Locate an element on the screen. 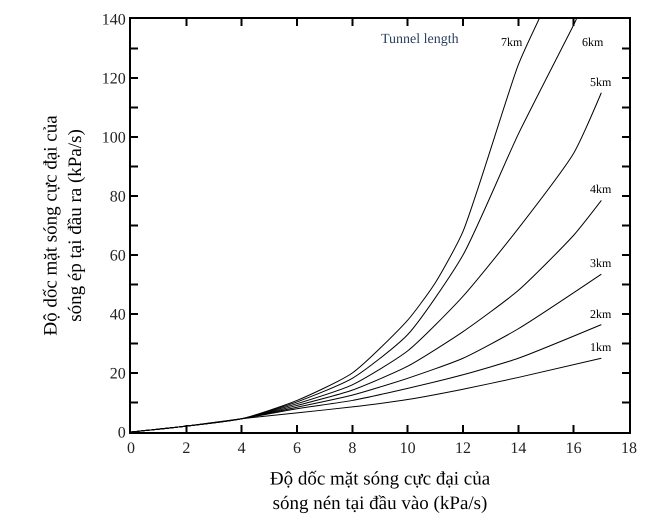 Image resolution: width=649 pixels, height=528 pixels. y-tick-label: 0 is located at coordinates (122, 433).